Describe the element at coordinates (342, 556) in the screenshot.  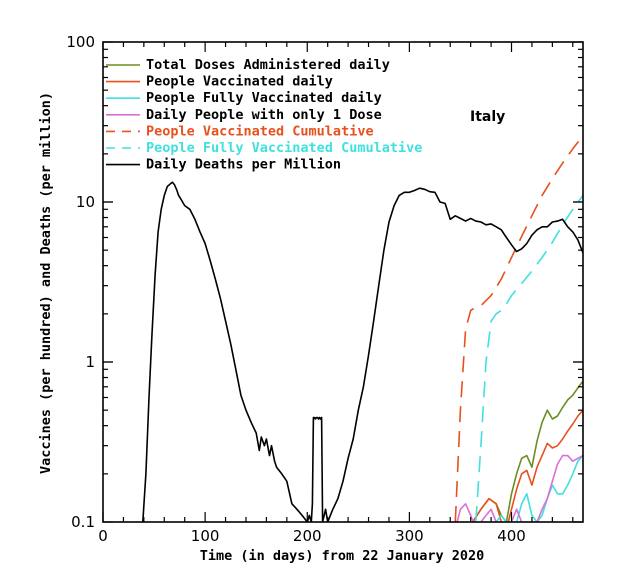
I see `x-axis-title: Time (in days) from 22 January 2020` at that location.